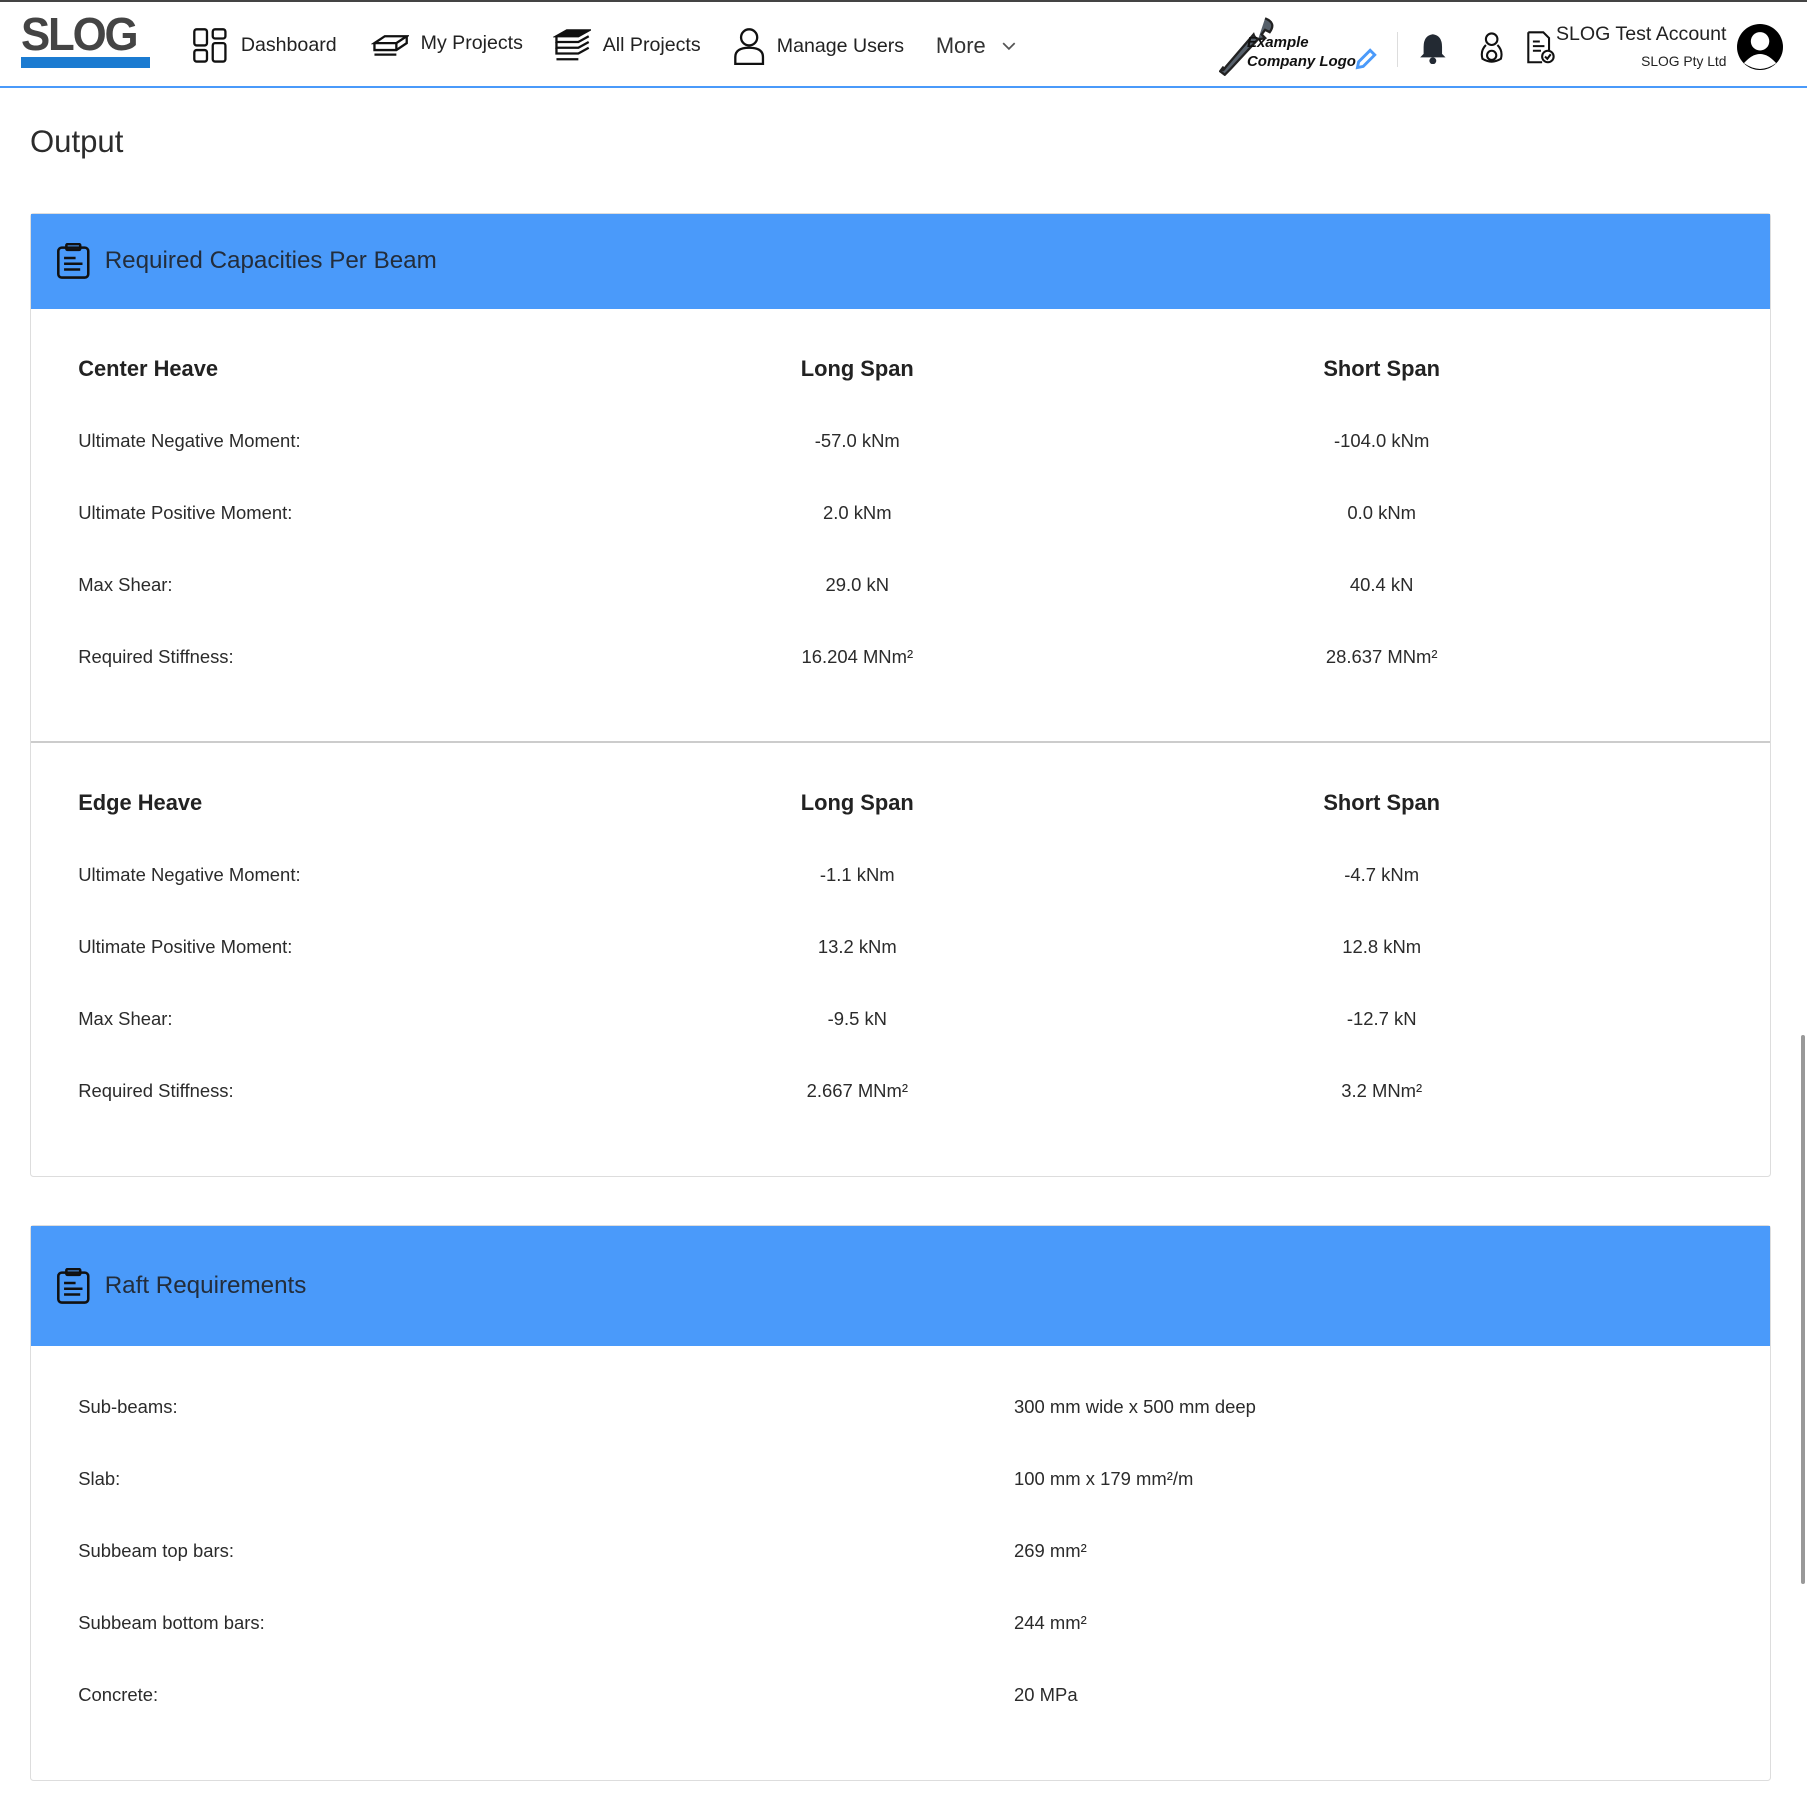  I want to click on short-span-value: -4.7 kNm, so click(1382, 875).